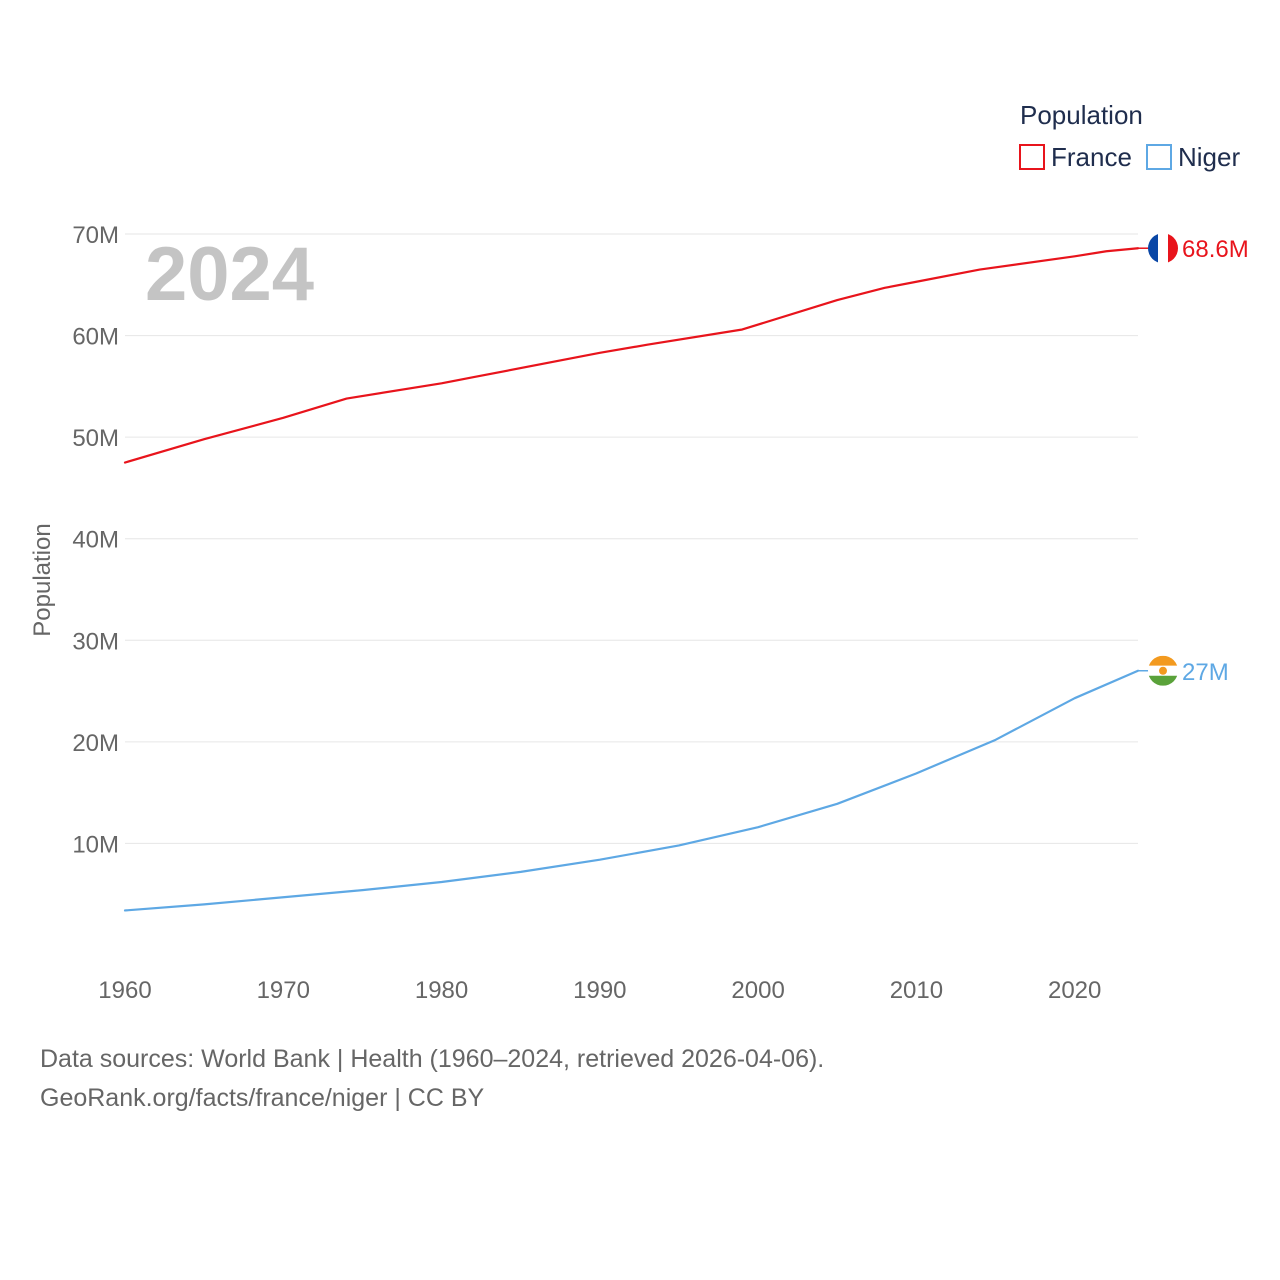 The height and width of the screenshot is (1280, 1280). I want to click on x-tick-label-1990: 1990, so click(599, 990).